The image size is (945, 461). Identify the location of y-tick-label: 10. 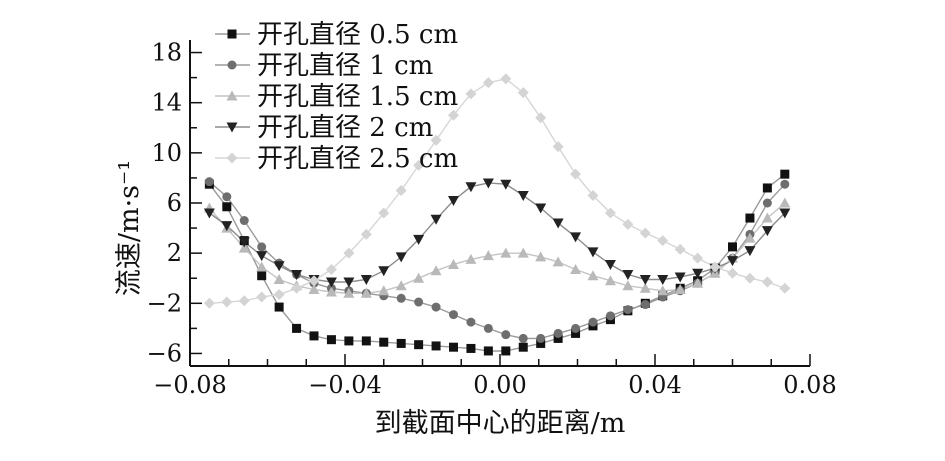
(166, 153).